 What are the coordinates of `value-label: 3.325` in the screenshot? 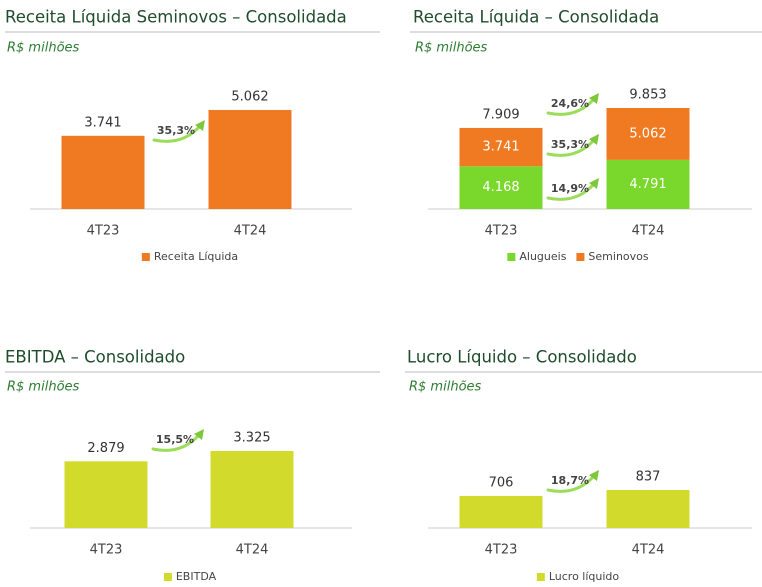 It's located at (251, 437).